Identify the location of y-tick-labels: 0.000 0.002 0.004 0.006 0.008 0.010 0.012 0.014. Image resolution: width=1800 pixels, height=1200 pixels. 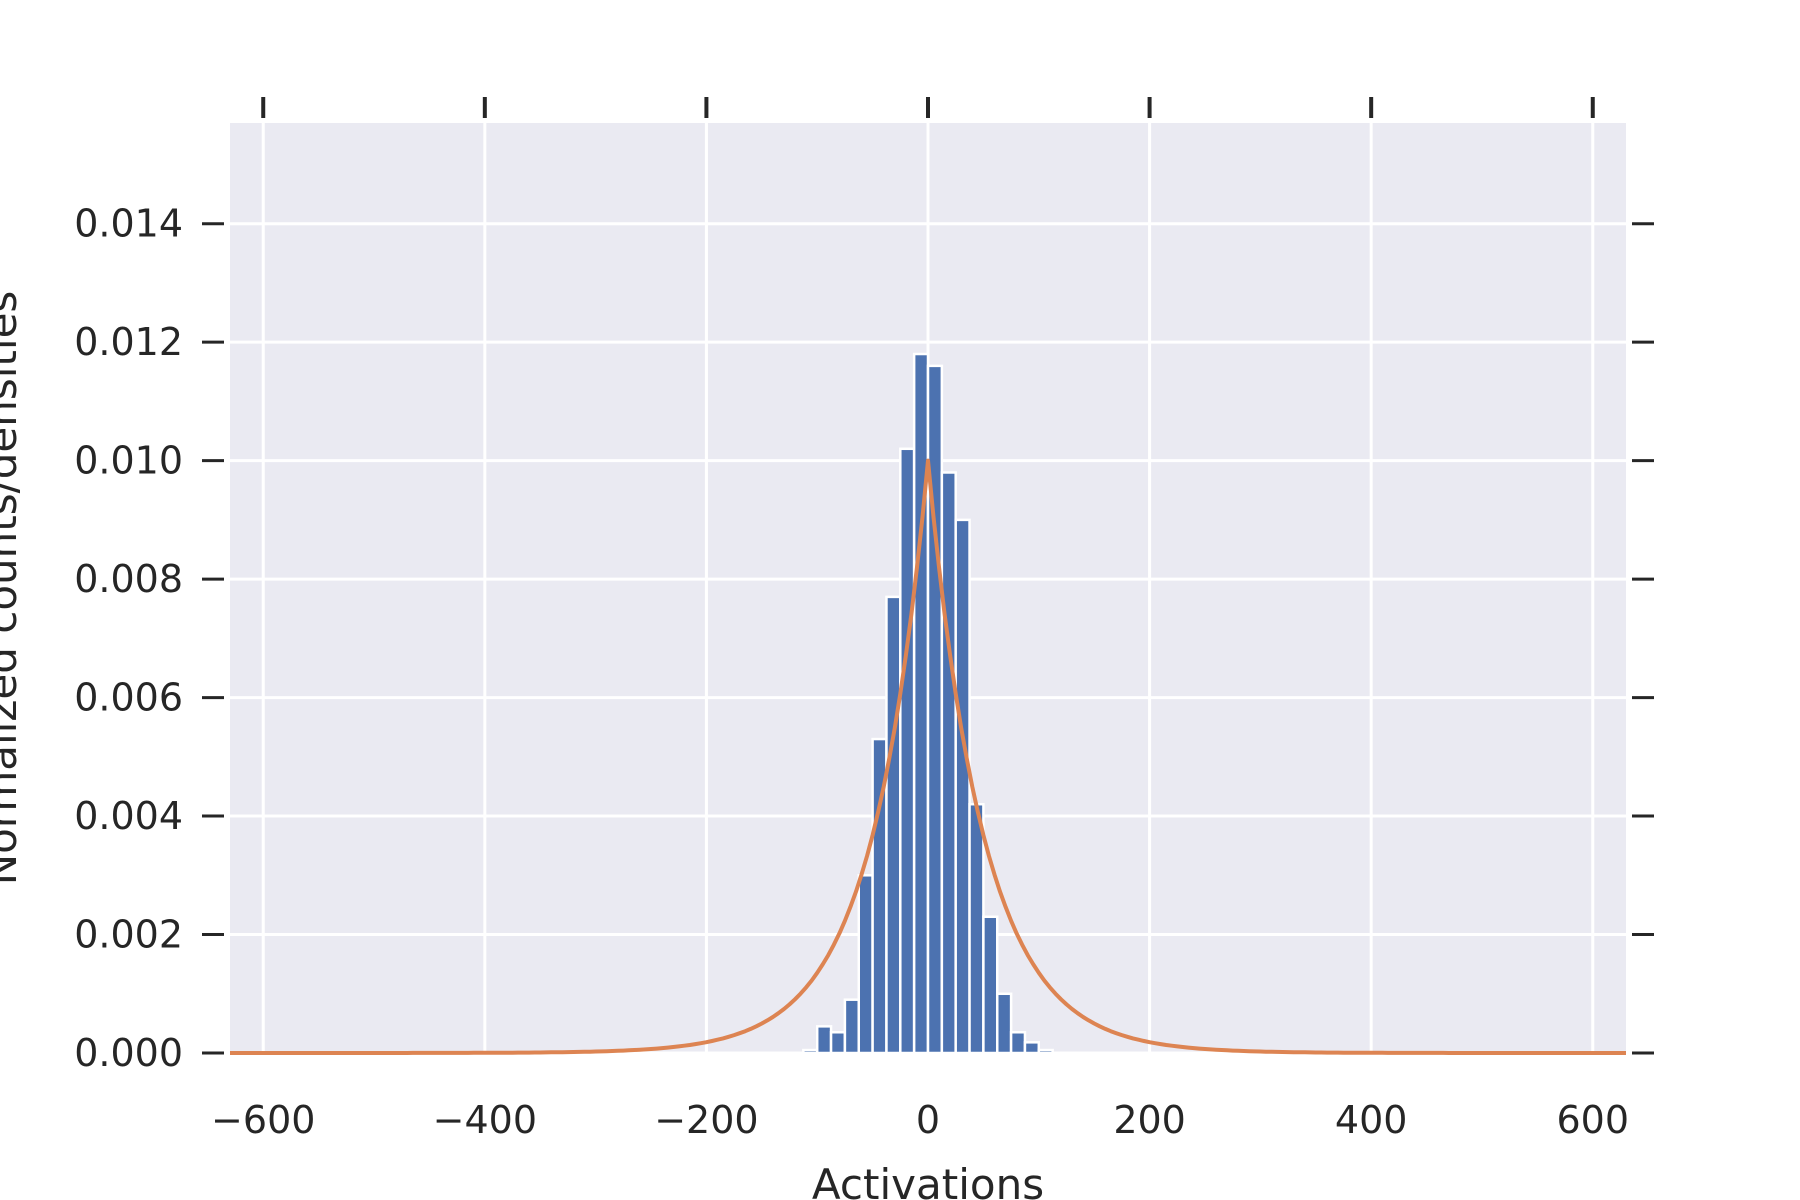
(128, 638).